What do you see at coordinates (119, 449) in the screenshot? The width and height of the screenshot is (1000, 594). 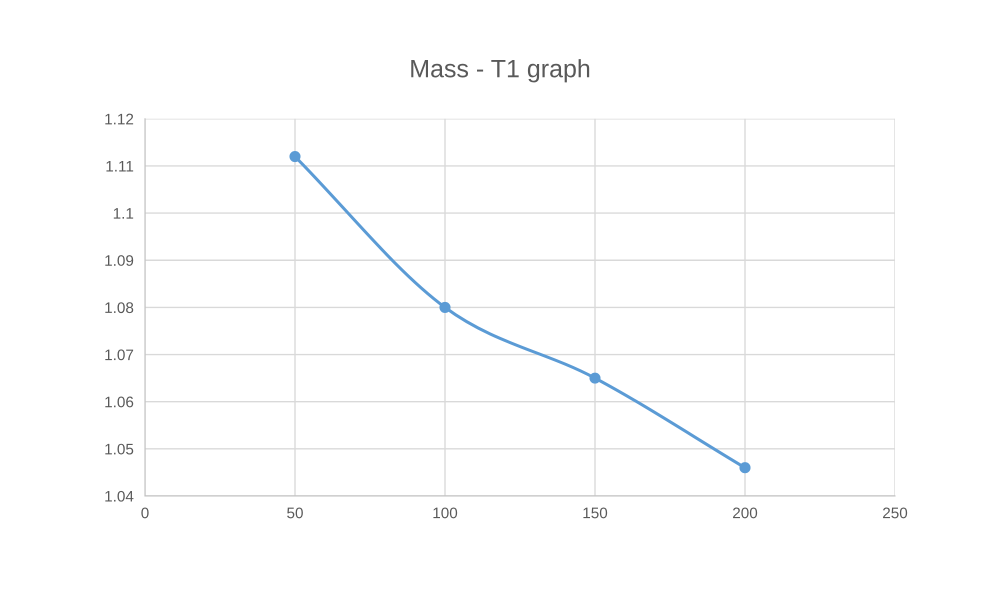 I see `y-tick-label: 1.05` at bounding box center [119, 449].